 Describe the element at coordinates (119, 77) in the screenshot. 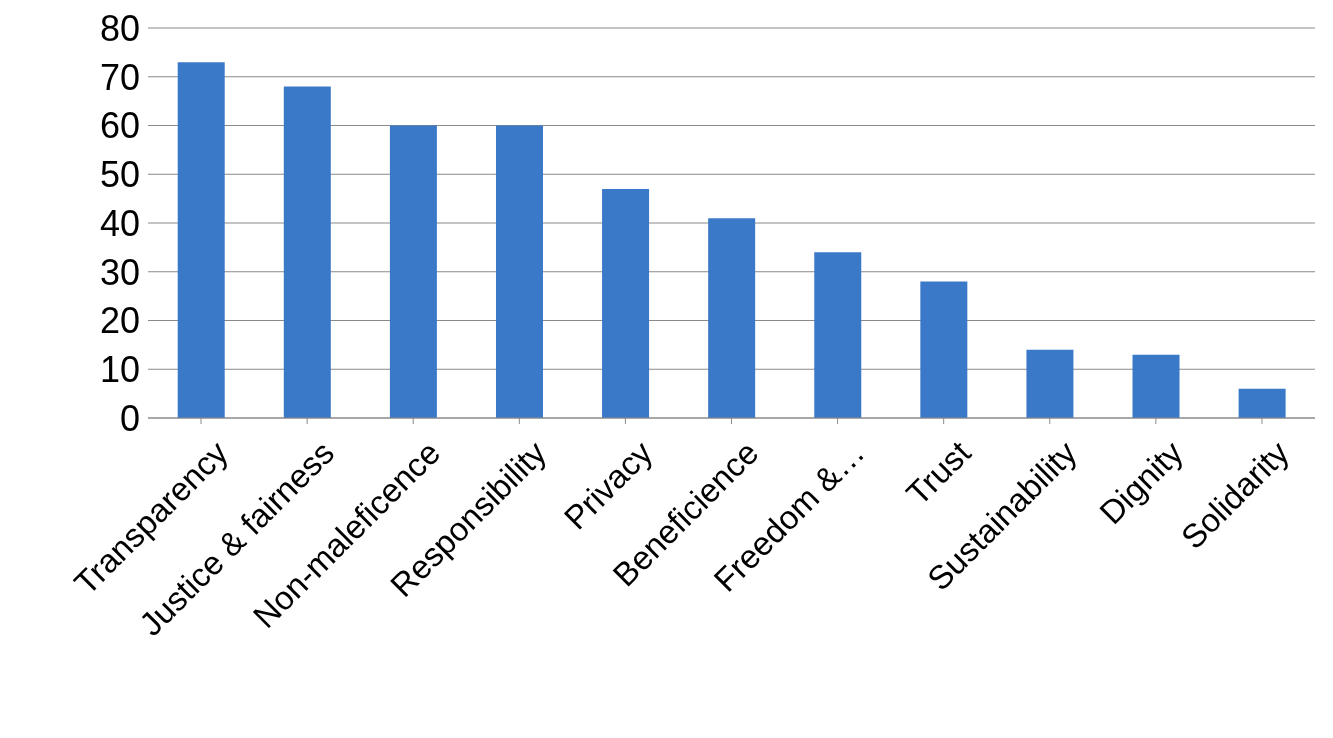

I see `y-tick-label: 70` at that location.